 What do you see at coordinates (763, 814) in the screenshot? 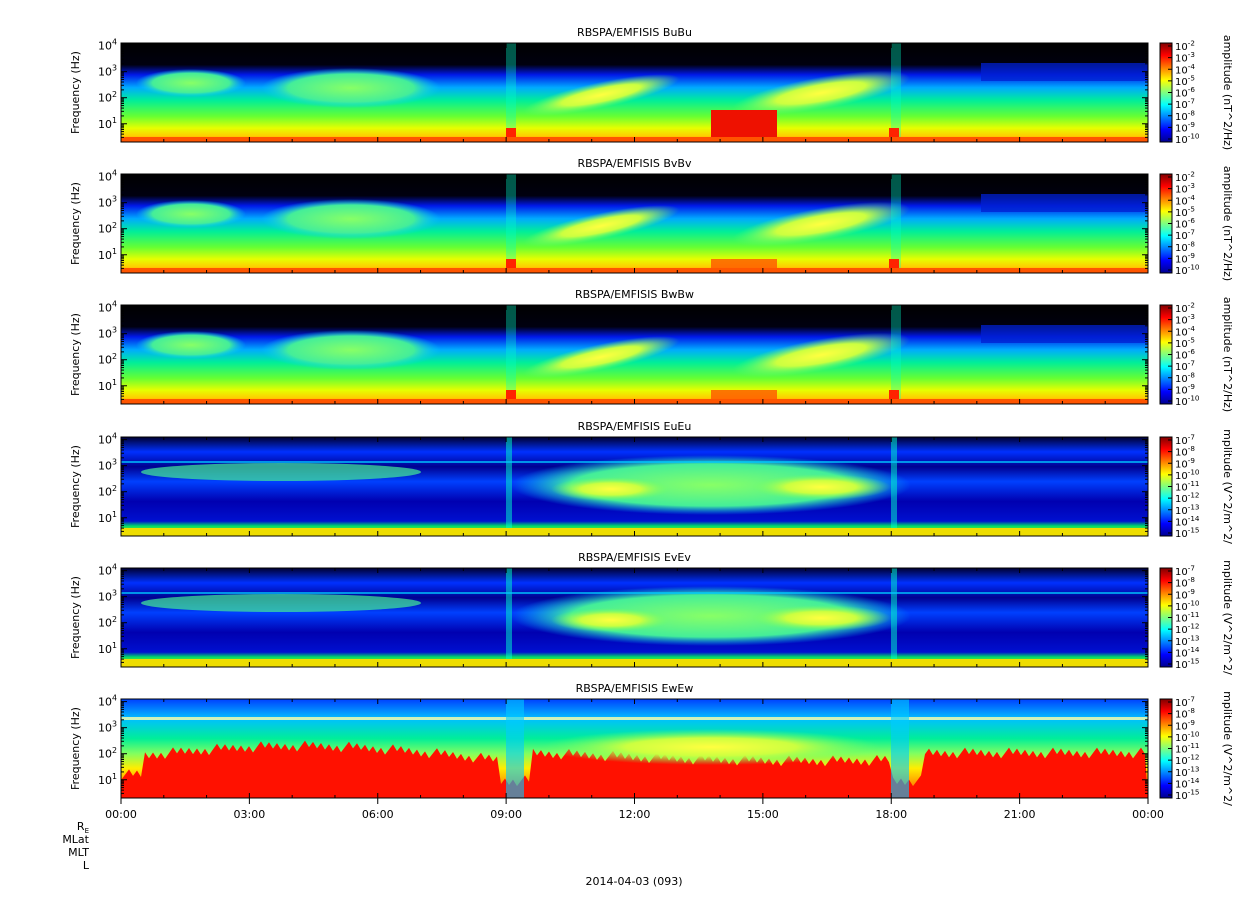
I see `x-tick-label: 15:00` at bounding box center [763, 814].